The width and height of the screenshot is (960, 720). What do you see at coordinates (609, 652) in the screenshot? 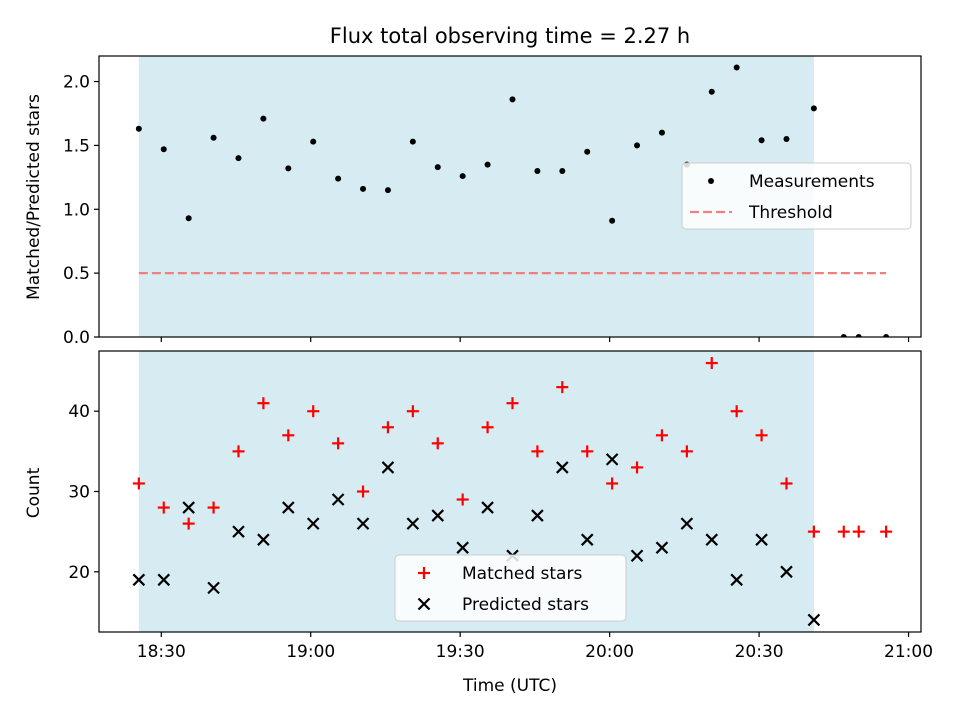
I see `x-tick-label: 20:00` at bounding box center [609, 652].